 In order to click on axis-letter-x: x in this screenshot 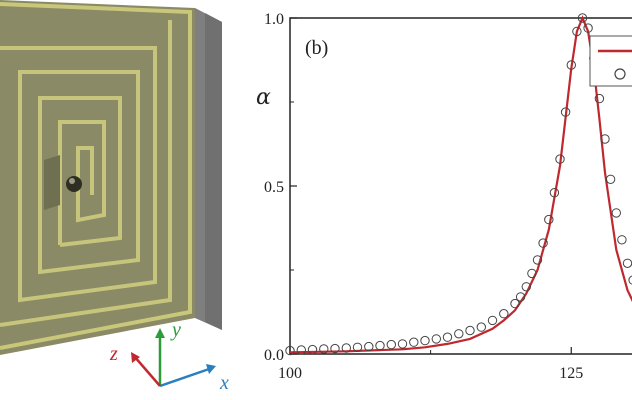, I will do `click(224, 383)`.